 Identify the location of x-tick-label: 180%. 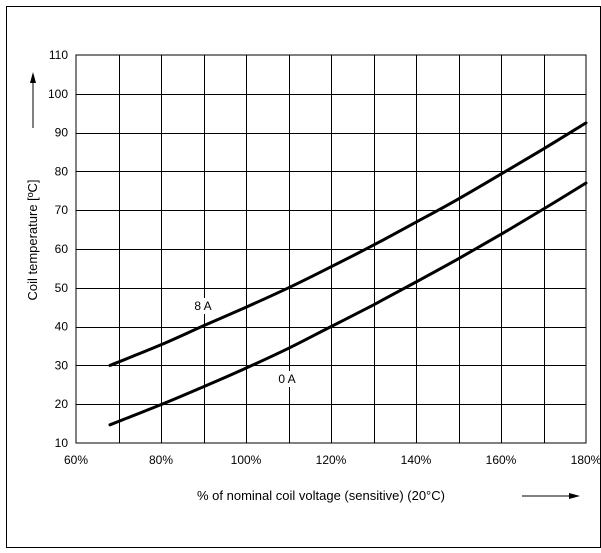
(586, 460).